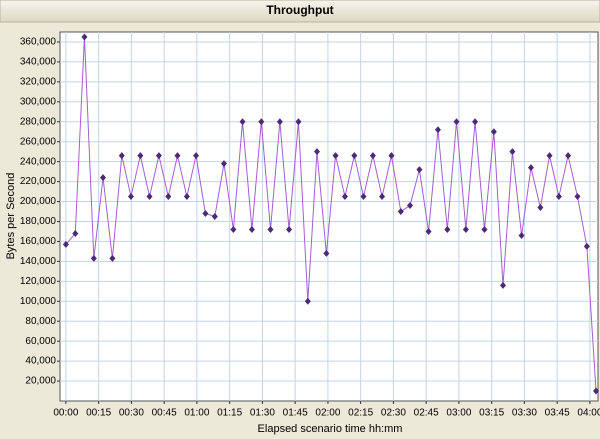 This screenshot has height=439, width=600. What do you see at coordinates (38, 241) in the screenshot?
I see `y-tick-label: 160,000` at bounding box center [38, 241].